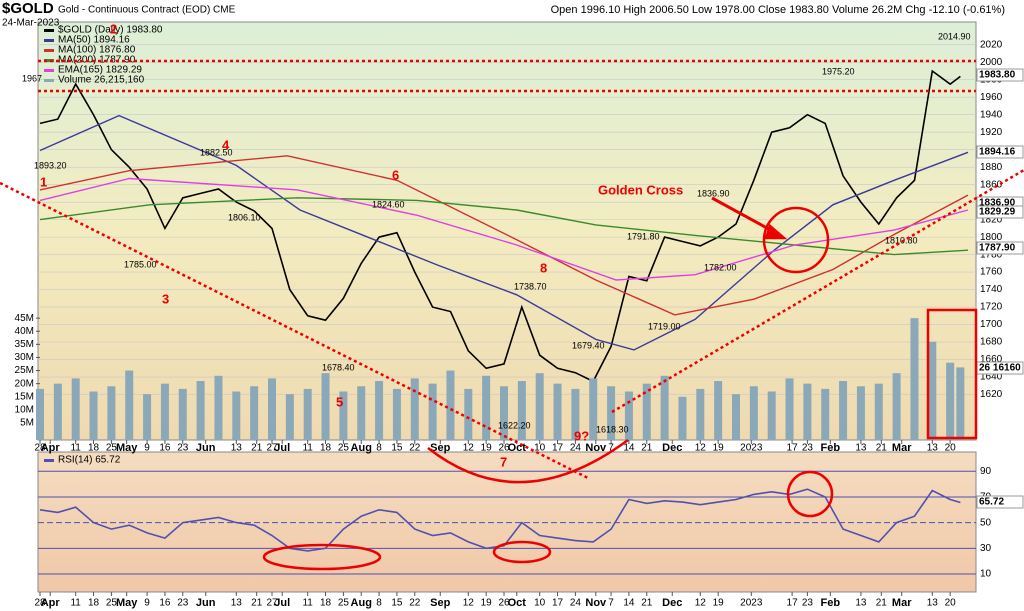 The height and width of the screenshot is (611, 1024). Describe the element at coordinates (338, 367) in the screenshot. I see `annotation: 1678.40` at that location.